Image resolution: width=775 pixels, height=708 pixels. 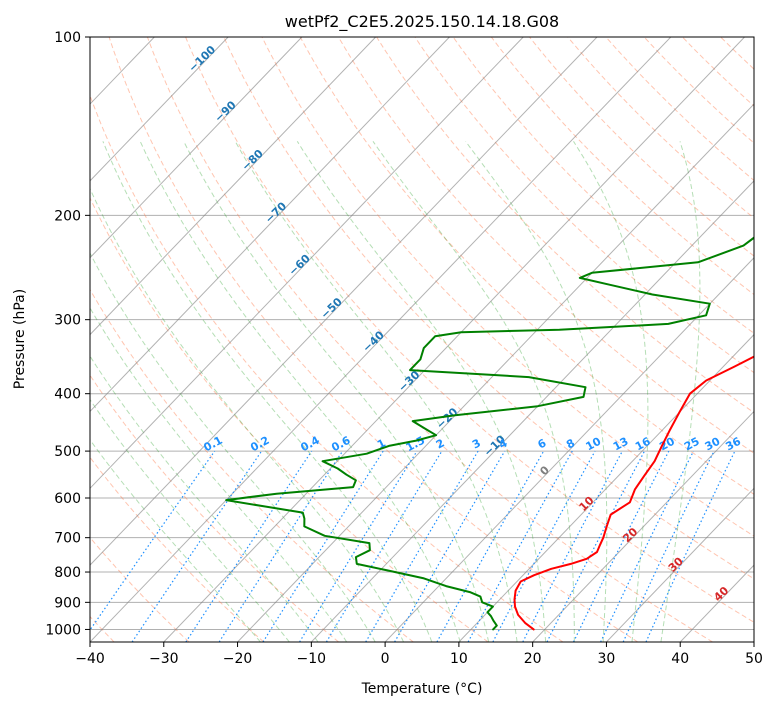 I want to click on y-tick-label: 500, so click(x=67, y=452).